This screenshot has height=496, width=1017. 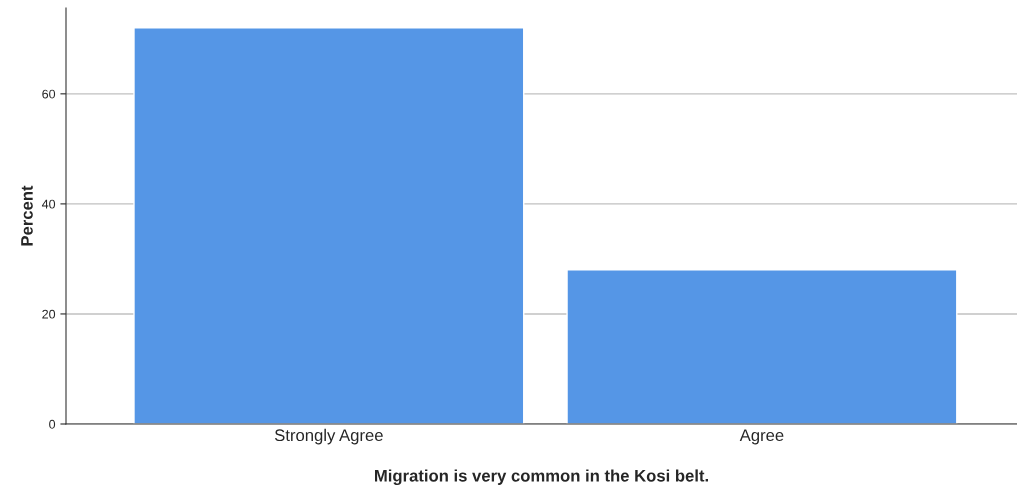 What do you see at coordinates (49, 314) in the screenshot?
I see `y-tick-label: 20` at bounding box center [49, 314].